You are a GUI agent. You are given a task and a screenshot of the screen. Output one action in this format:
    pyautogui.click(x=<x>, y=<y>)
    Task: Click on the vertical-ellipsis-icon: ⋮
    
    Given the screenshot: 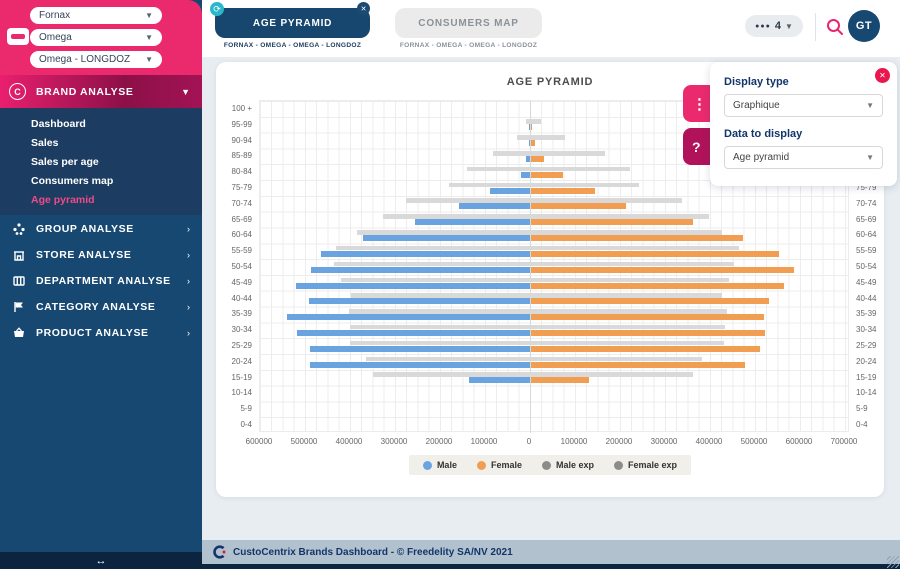 What is the action you would take?
    pyautogui.click(x=699, y=104)
    